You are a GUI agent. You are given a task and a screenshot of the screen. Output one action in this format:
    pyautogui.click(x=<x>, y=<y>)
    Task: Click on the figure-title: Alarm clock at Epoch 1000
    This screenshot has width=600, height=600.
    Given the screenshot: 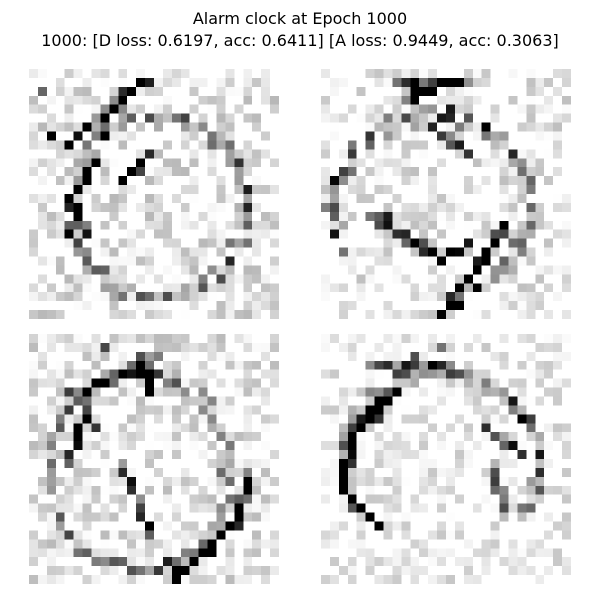 What is the action you would take?
    pyautogui.click(x=300, y=18)
    